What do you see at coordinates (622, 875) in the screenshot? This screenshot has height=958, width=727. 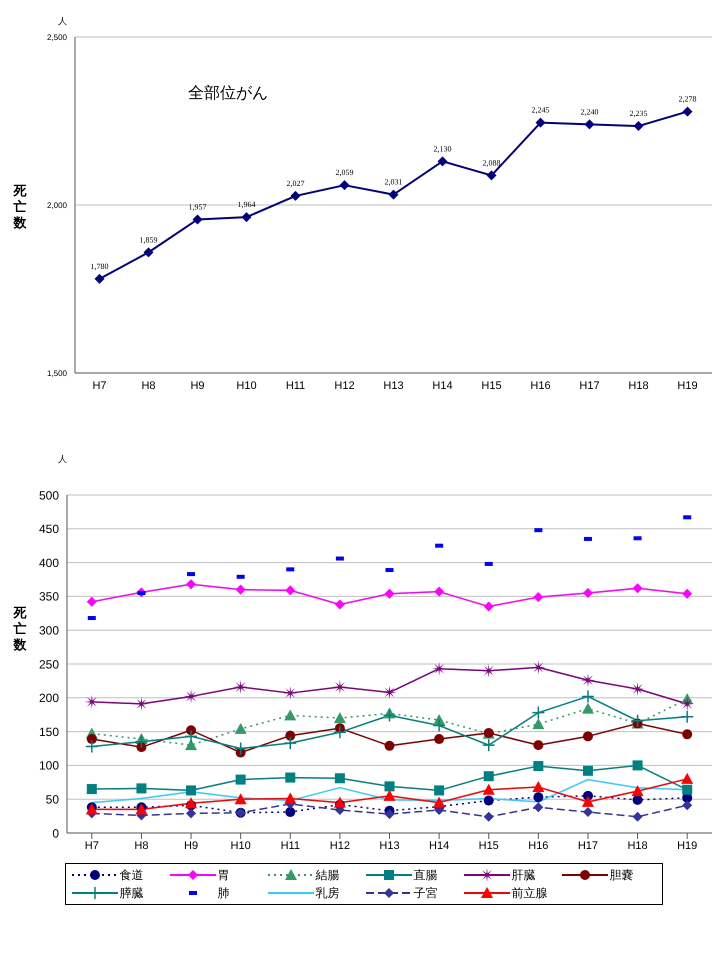 I see `legend-label: 胆嚢` at bounding box center [622, 875].